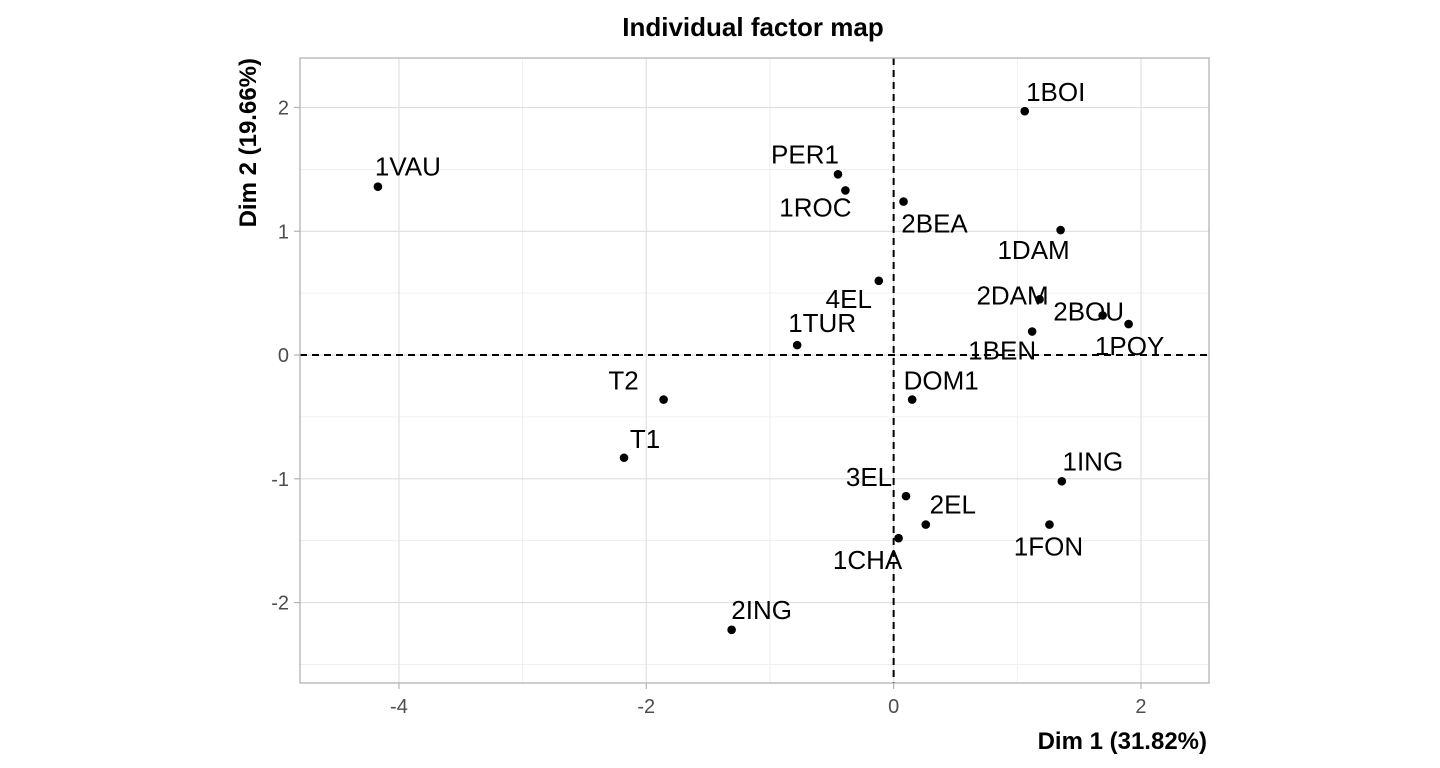 This screenshot has height=768, width=1440. What do you see at coordinates (879, 281) in the screenshot?
I see `data-point-4el` at bounding box center [879, 281].